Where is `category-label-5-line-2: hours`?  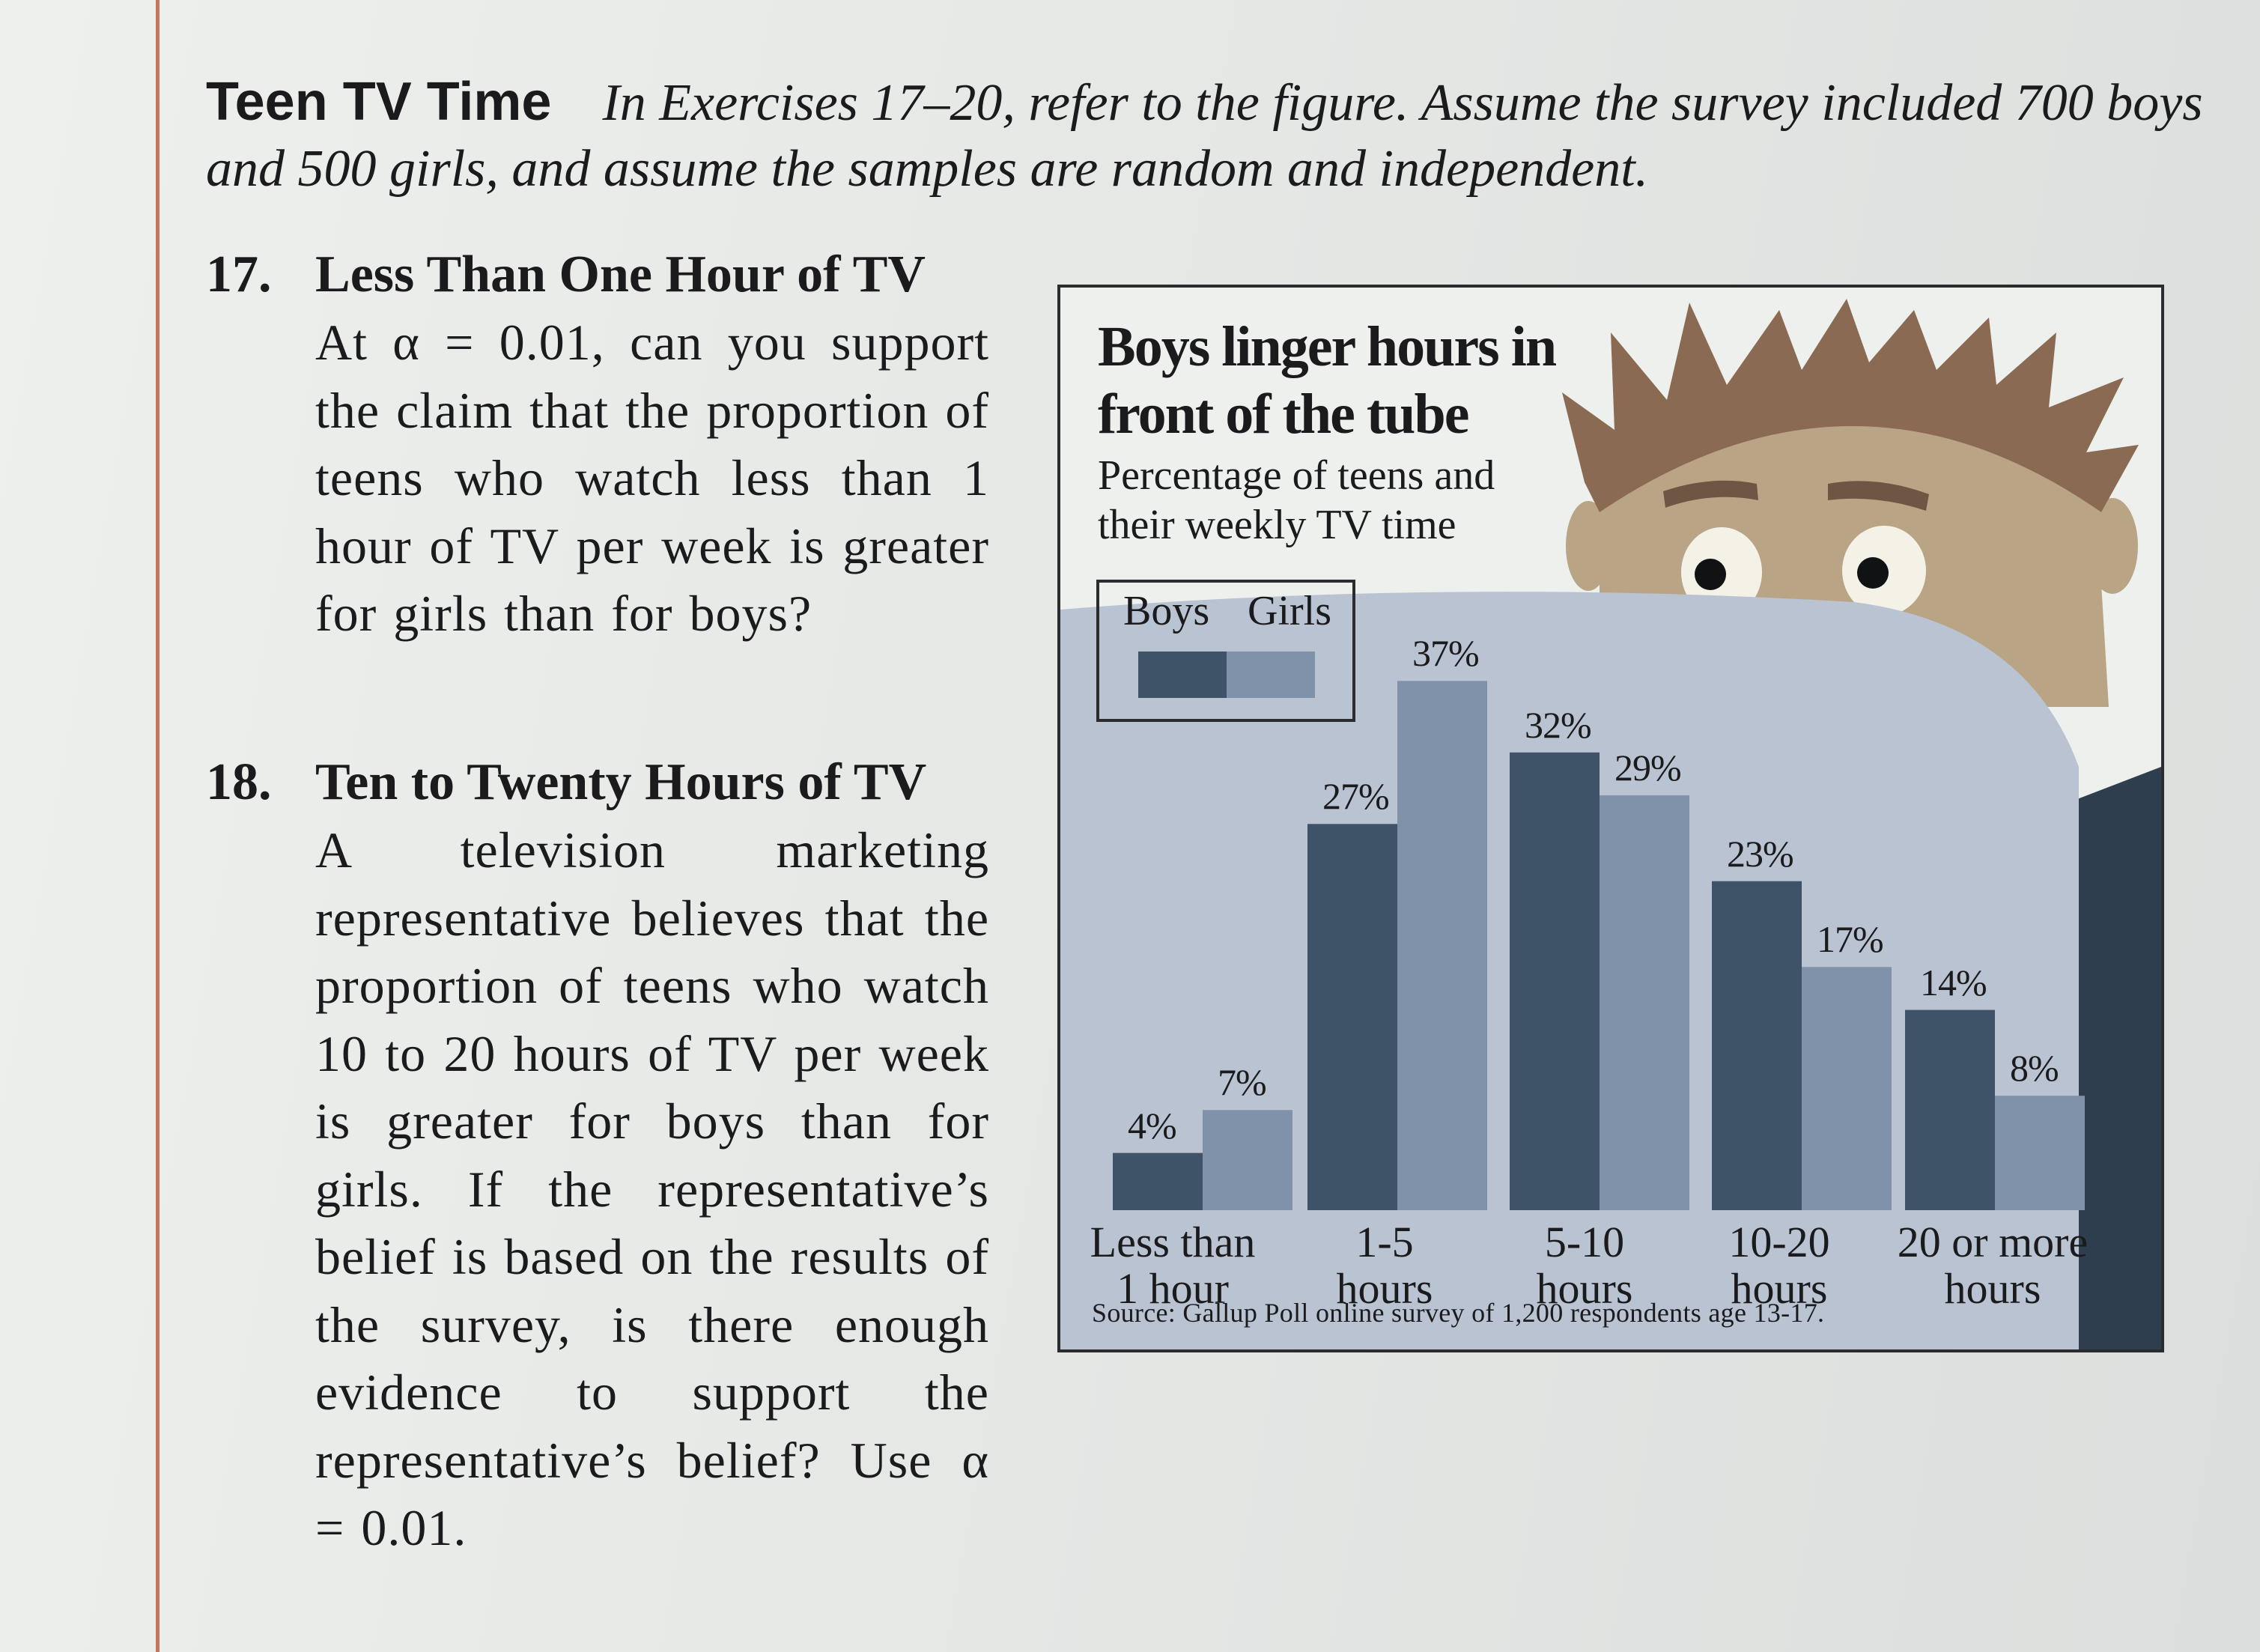
category-label-5-line-2: hours is located at coordinates (1993, 1288).